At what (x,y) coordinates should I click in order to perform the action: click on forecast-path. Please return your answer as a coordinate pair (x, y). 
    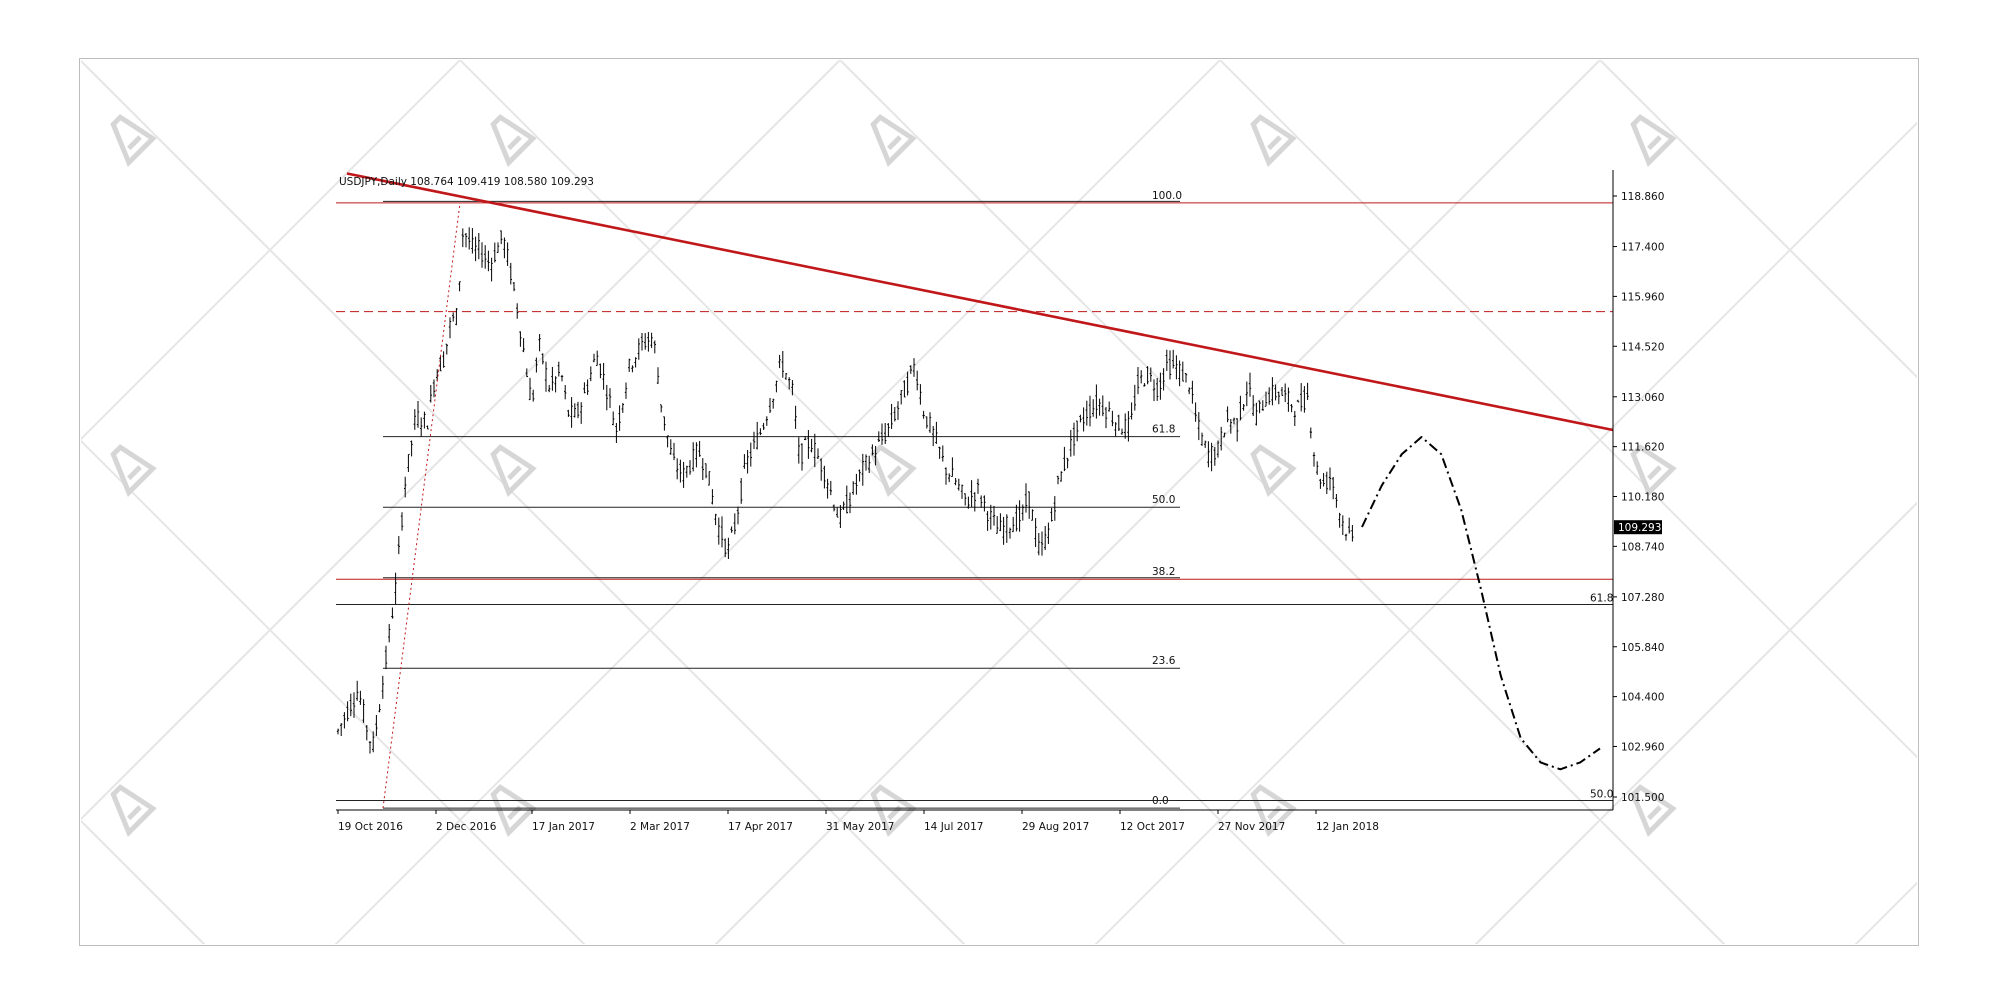
    Looking at the image, I should click on (1481, 603).